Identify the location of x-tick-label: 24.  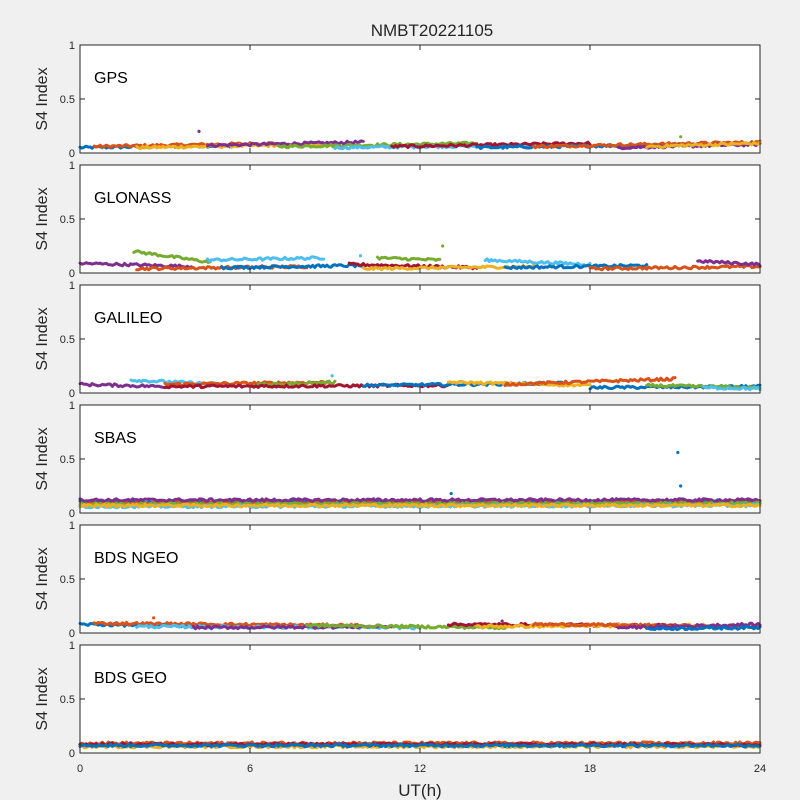
(760, 769).